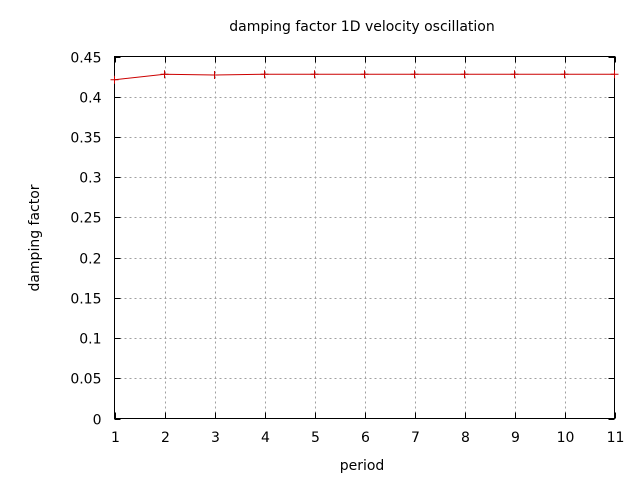  What do you see at coordinates (35, 237) in the screenshot?
I see `y-axis-label: damping factor` at bounding box center [35, 237].